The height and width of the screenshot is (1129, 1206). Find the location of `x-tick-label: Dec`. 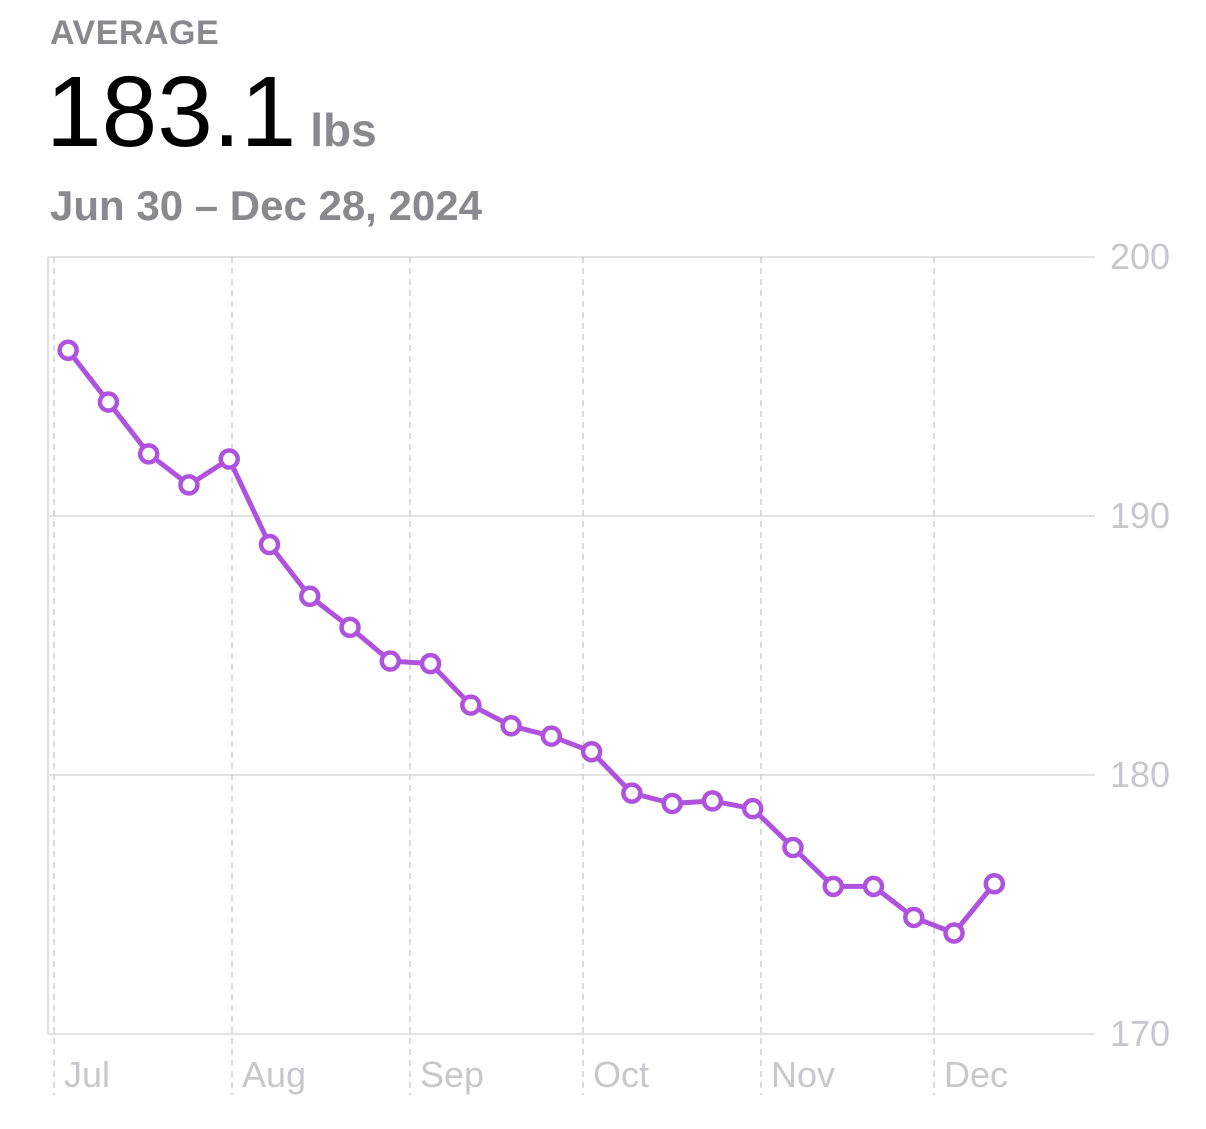

x-tick-label: Dec is located at coordinates (976, 1074).